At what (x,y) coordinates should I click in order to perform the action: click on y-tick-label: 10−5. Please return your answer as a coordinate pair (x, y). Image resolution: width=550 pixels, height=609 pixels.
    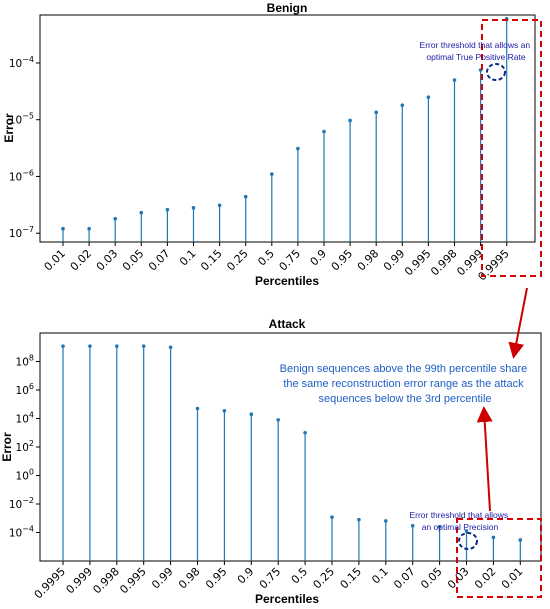
    Looking at the image, I should click on (21, 119).